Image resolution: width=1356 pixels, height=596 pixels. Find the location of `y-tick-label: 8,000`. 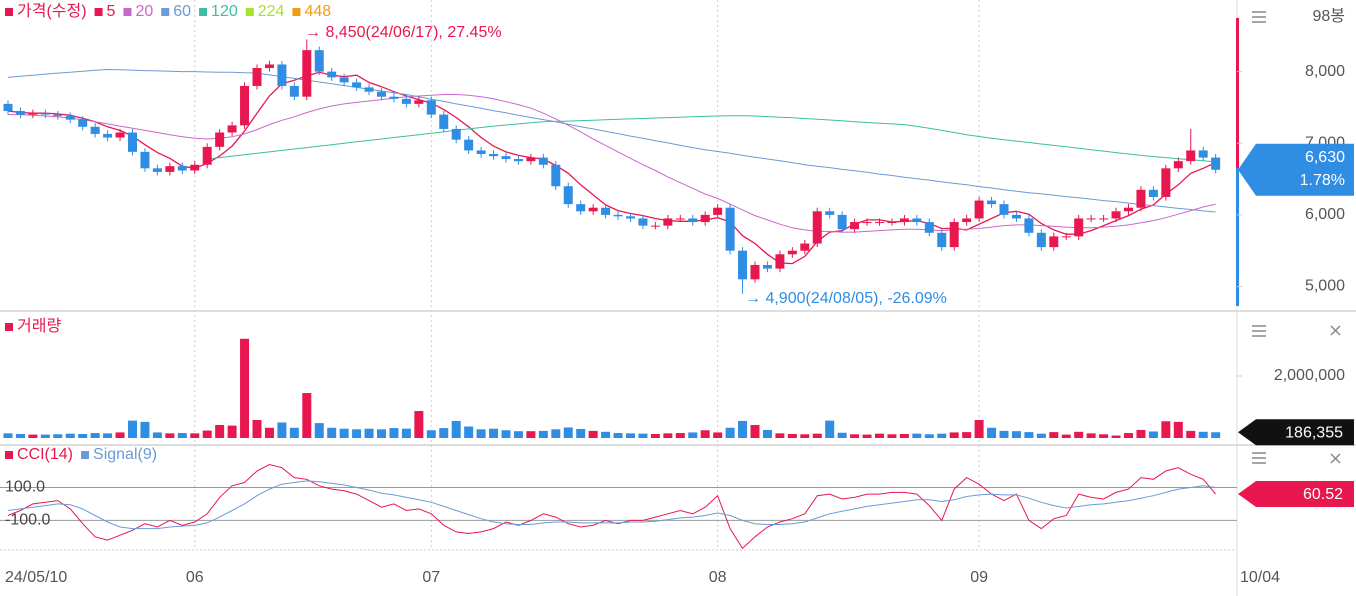

y-tick-label: 8,000 is located at coordinates (1325, 71).